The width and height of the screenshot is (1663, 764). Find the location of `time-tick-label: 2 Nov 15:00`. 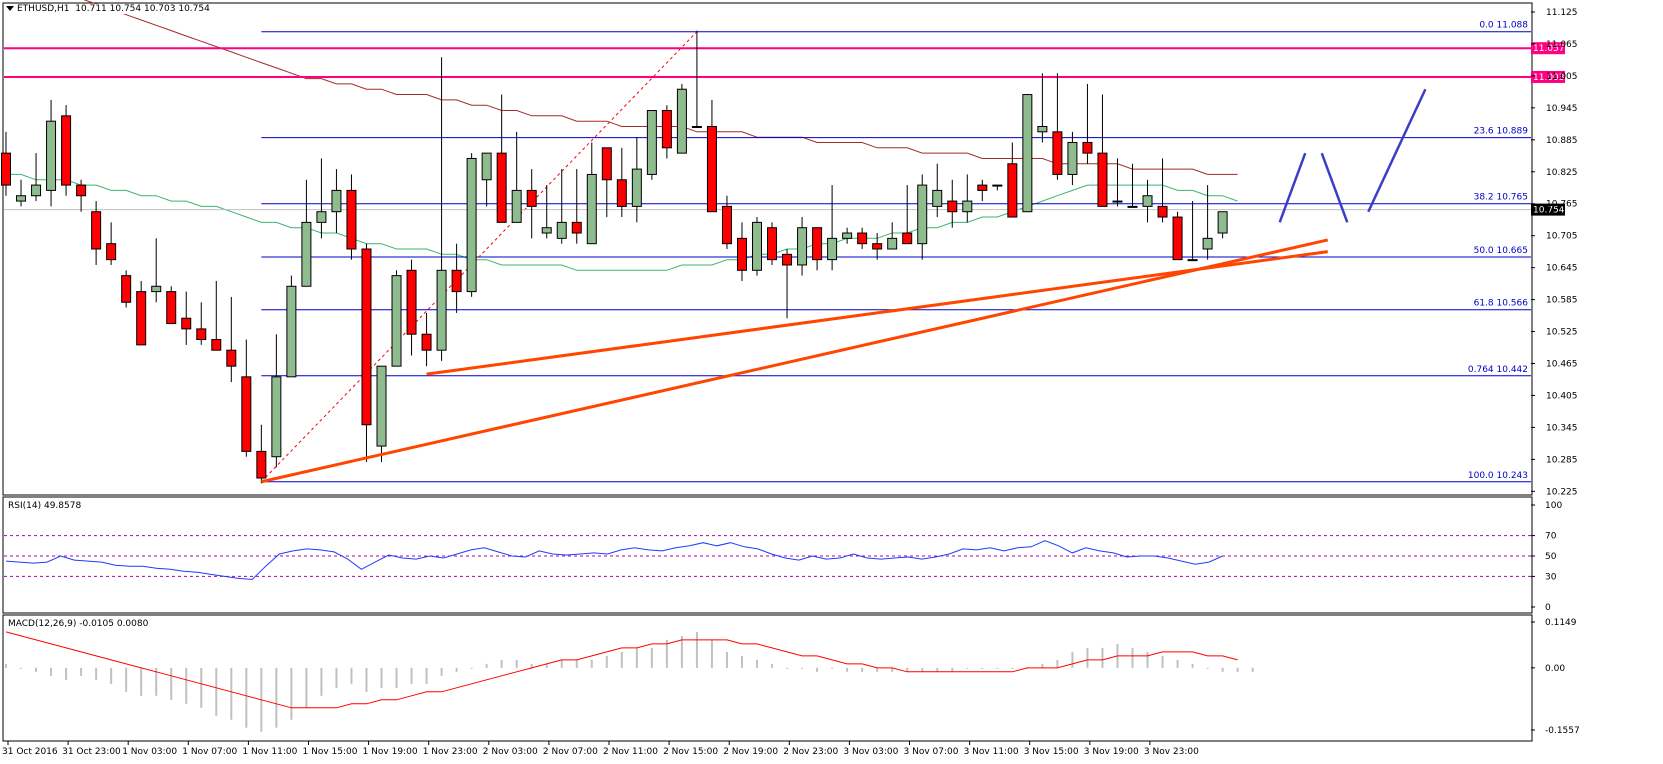

time-tick-label: 2 Nov 15:00 is located at coordinates (690, 752).